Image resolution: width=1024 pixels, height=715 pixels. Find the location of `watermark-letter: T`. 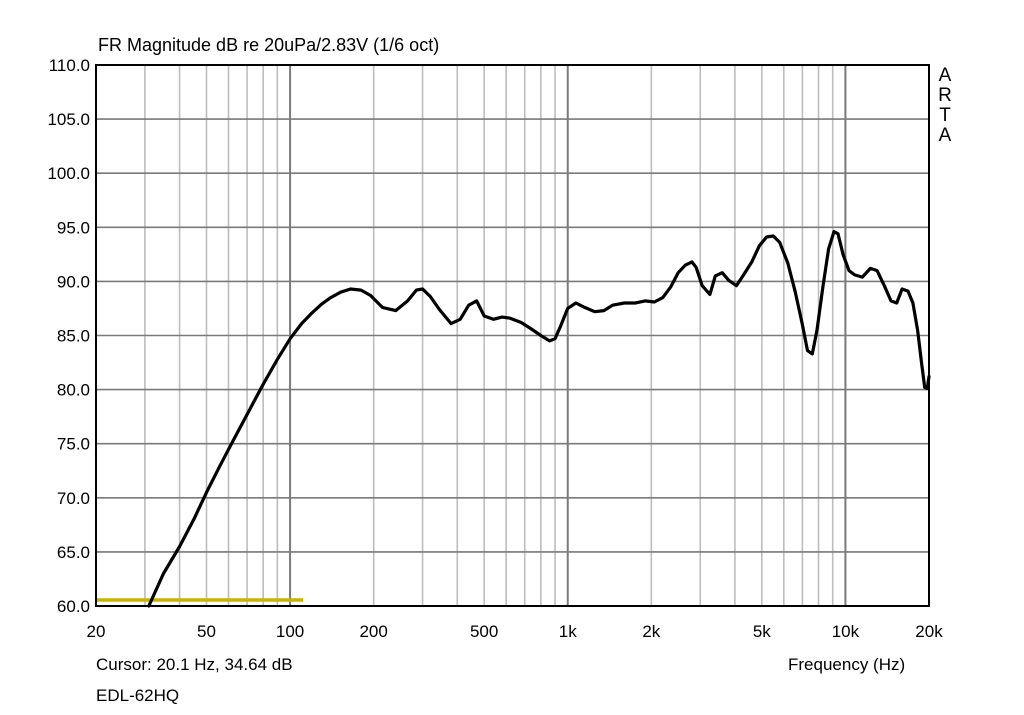

watermark-letter: T is located at coordinates (945, 115).